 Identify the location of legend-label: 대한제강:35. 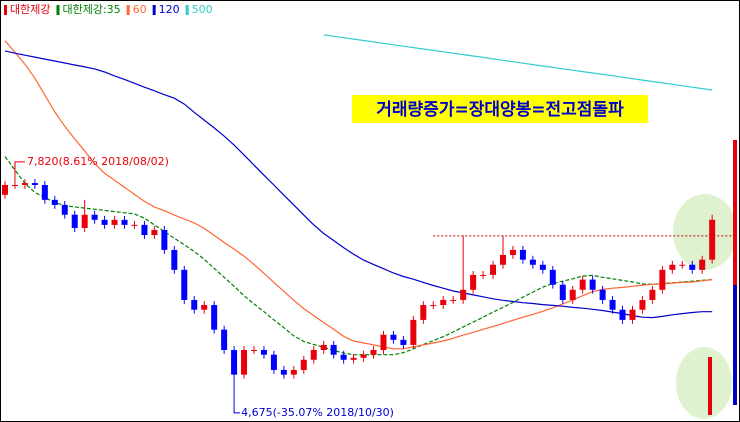
(91, 9).